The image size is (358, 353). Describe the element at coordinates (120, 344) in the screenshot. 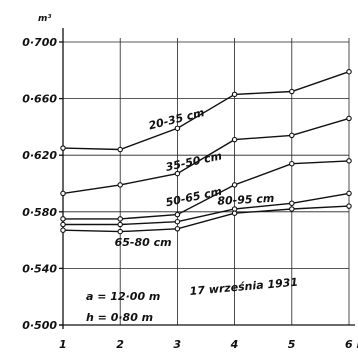

I see `x-tick-label-1: 2` at that location.